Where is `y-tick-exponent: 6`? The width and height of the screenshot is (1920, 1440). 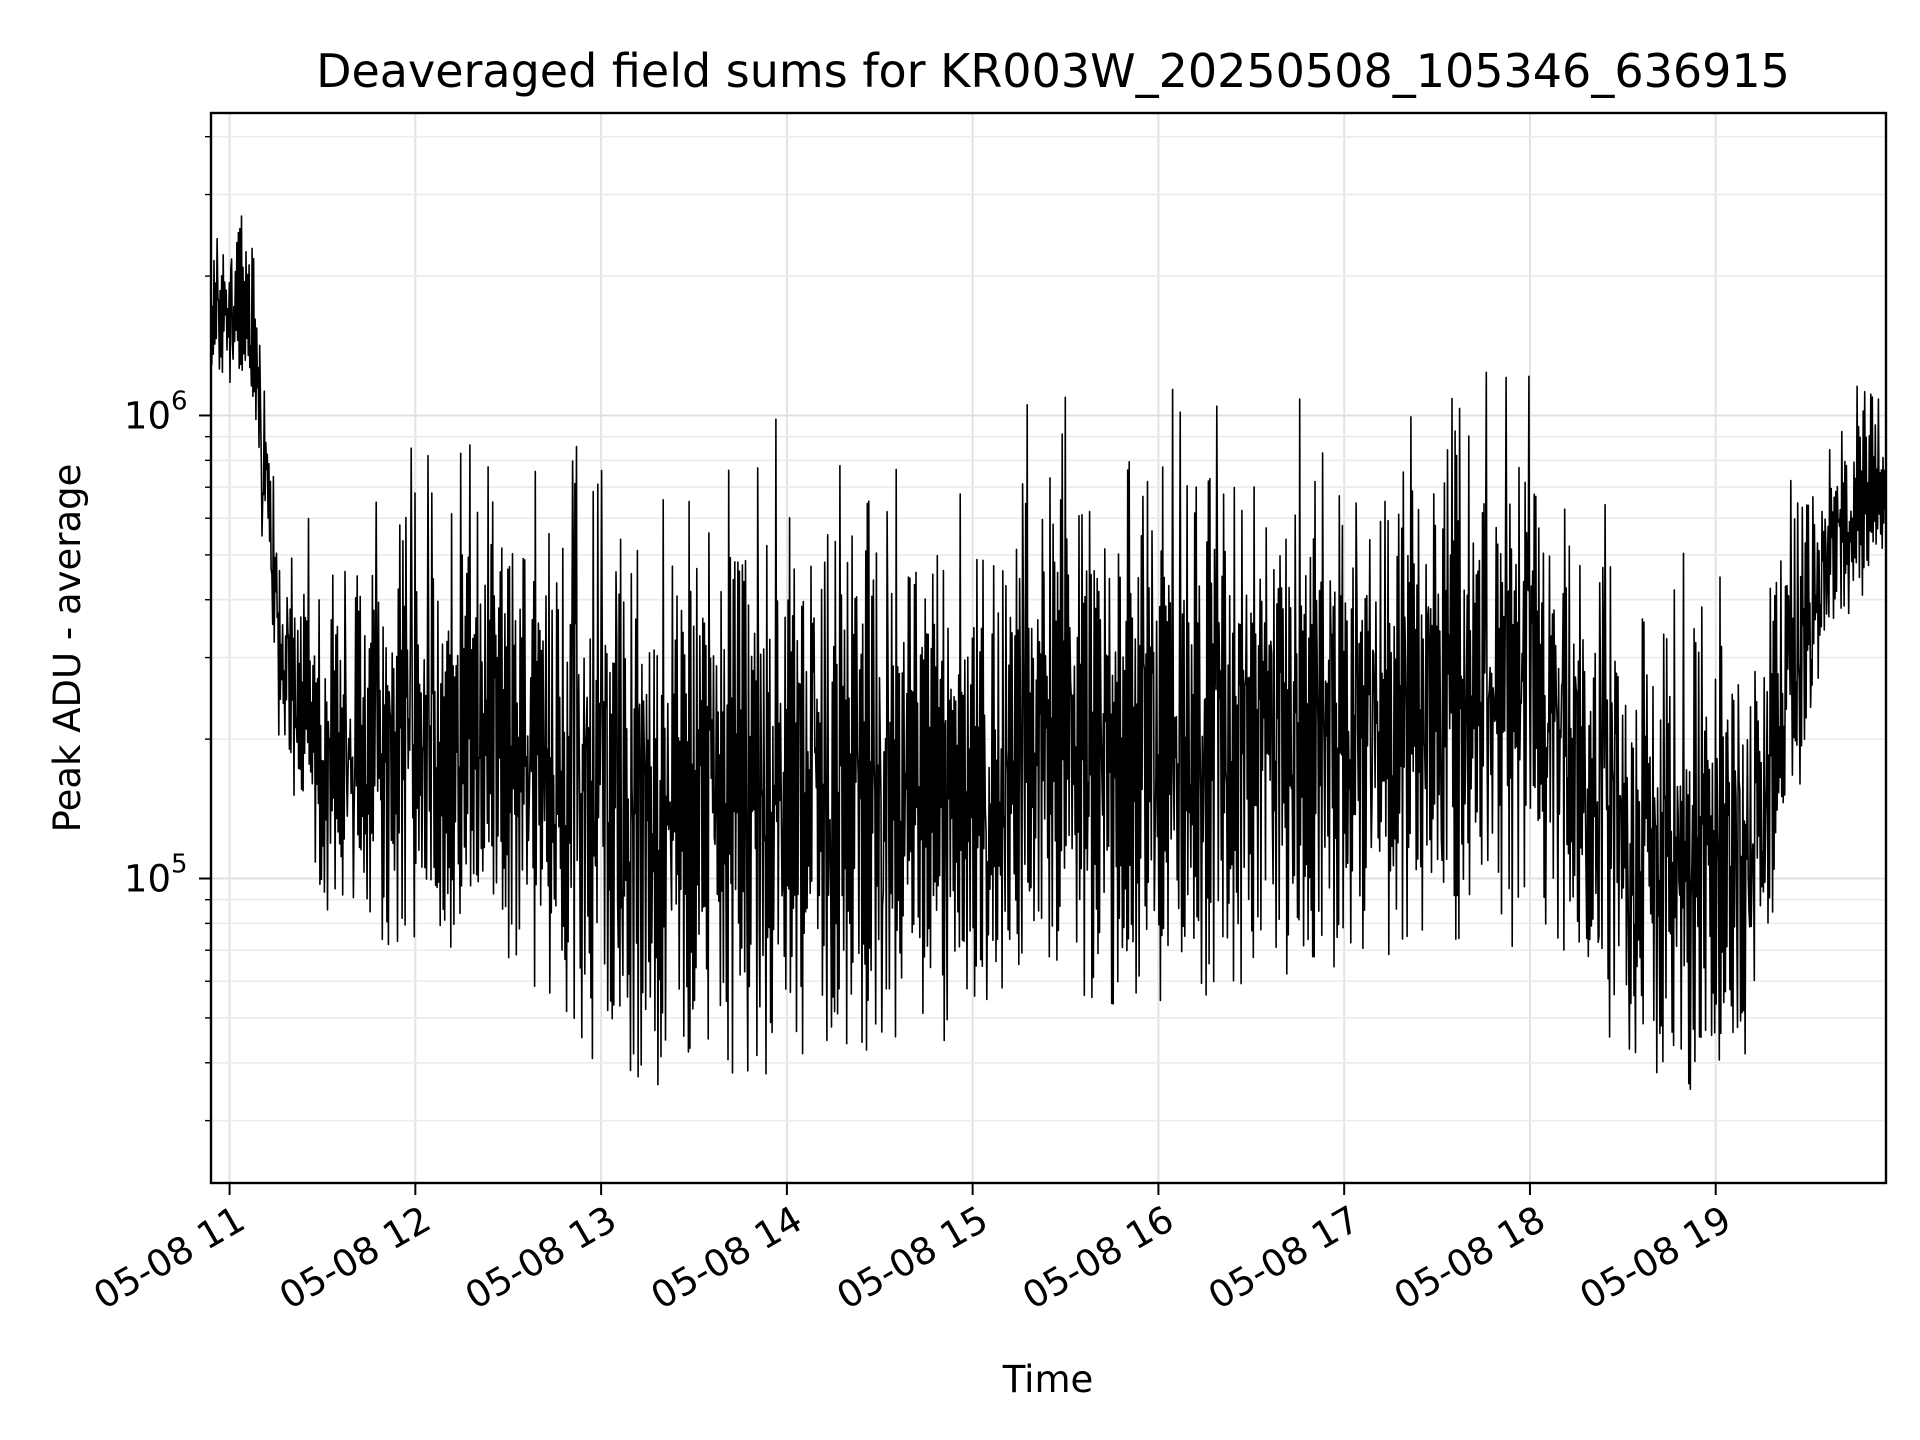 y-tick-exponent: 6 is located at coordinates (179, 401).